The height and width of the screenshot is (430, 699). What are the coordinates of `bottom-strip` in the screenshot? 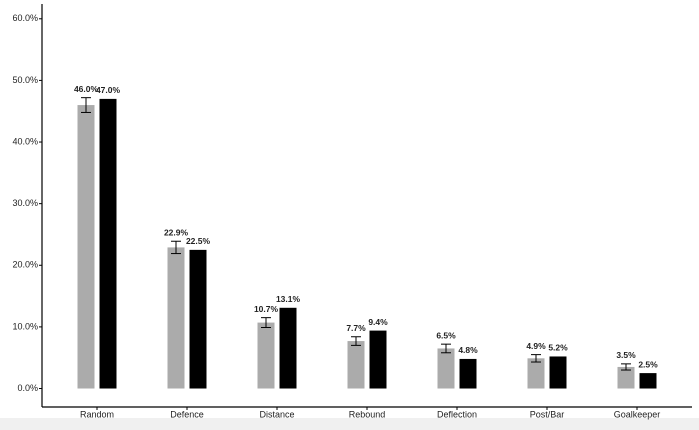 It's located at (349, 424).